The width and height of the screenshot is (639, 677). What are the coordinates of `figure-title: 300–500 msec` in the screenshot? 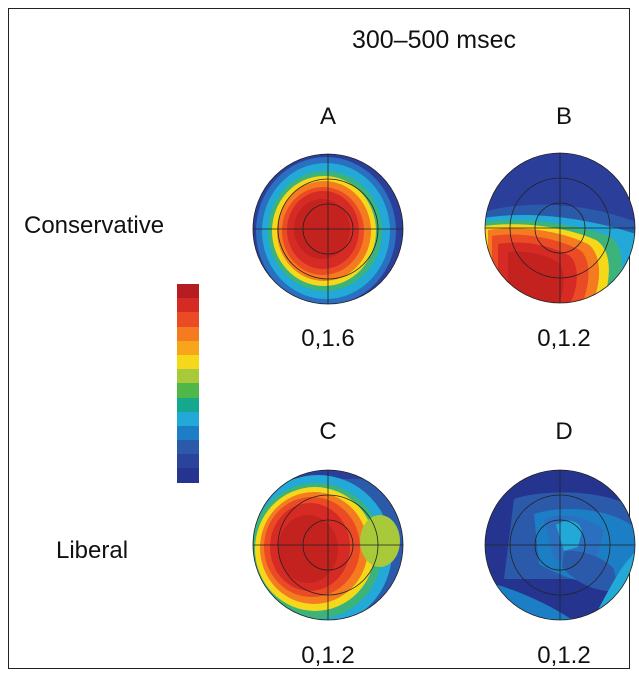 It's located at (434, 40).